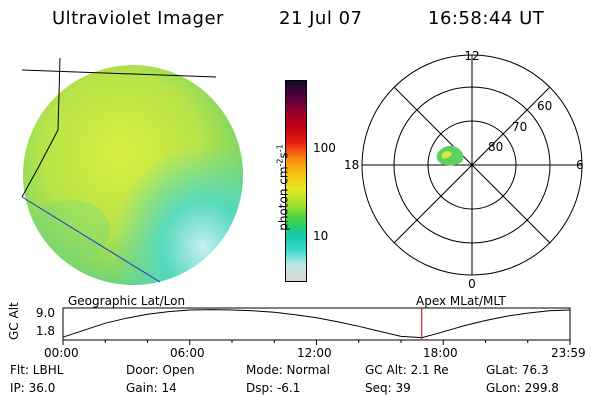 The image size is (600, 400). I want to click on colorbar-tick-10: 10, so click(321, 236).